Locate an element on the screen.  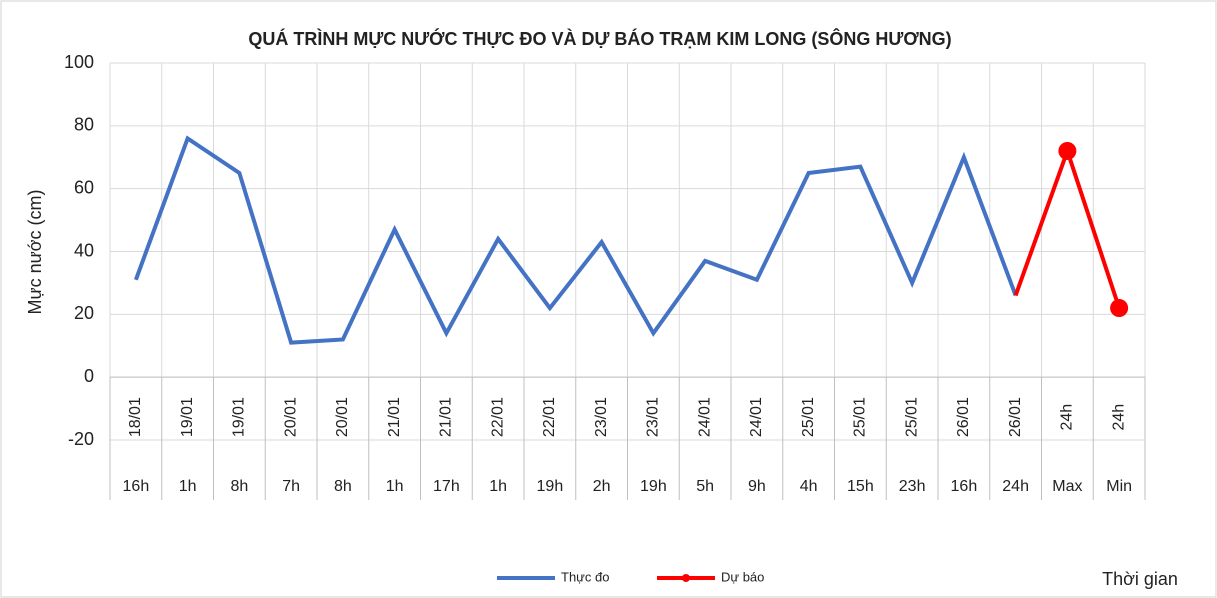
legend-label: Dự báo is located at coordinates (742, 576).